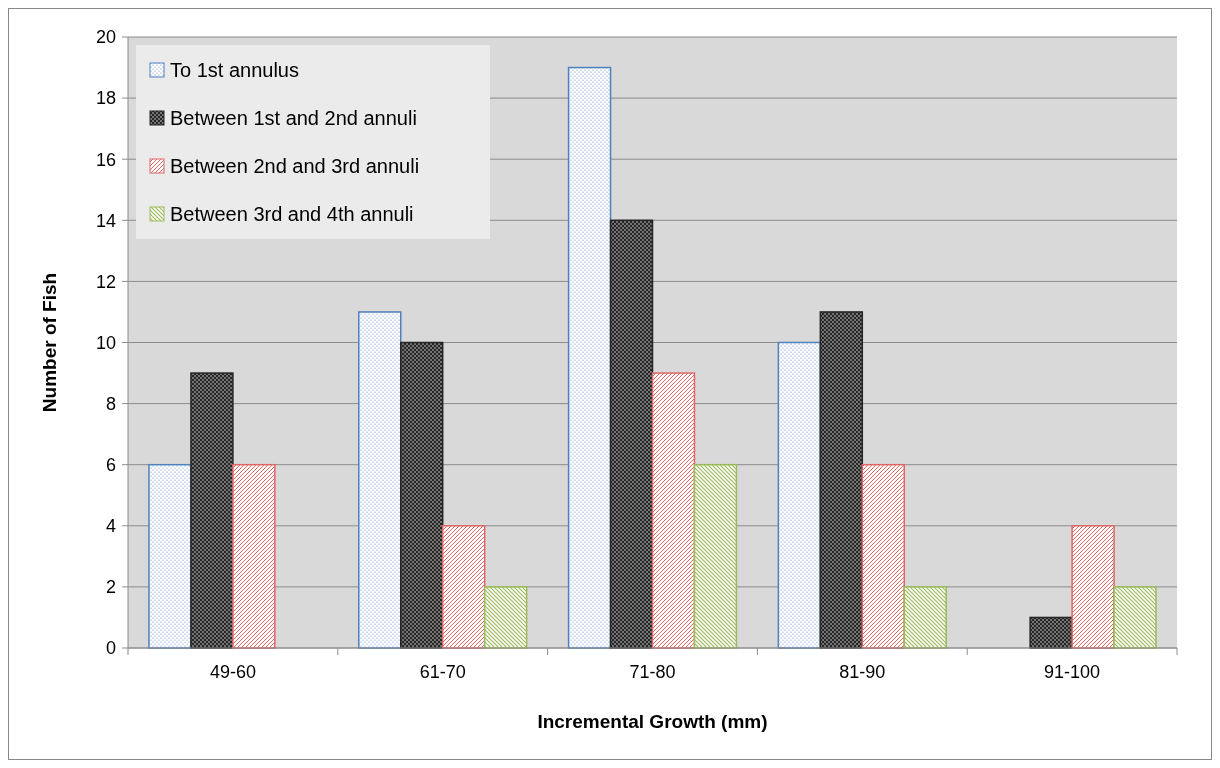 This screenshot has width=1220, height=768. Describe the element at coordinates (292, 214) in the screenshot. I see `legend-label: Between 3rd and 4th annuli` at that location.